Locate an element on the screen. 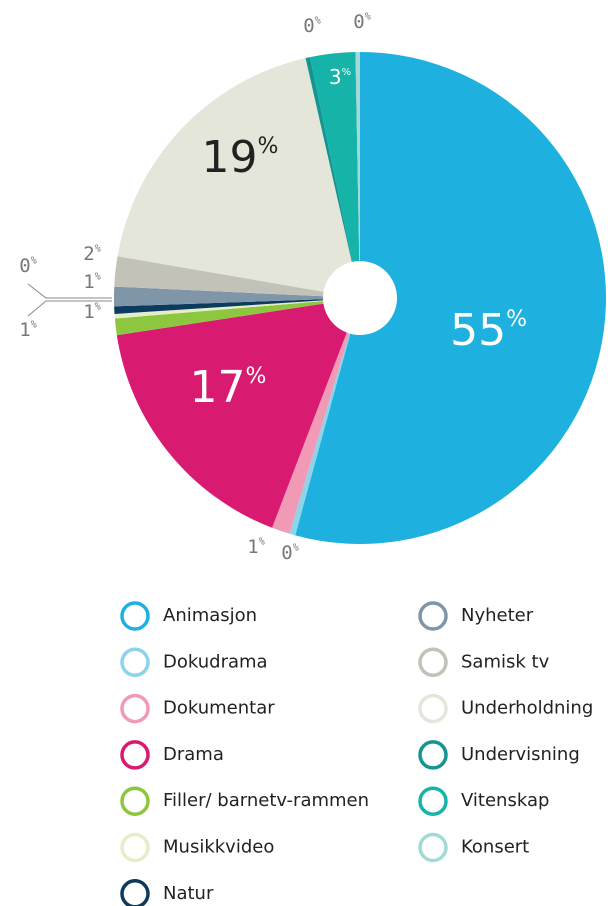  value-label: 2% is located at coordinates (91, 254).